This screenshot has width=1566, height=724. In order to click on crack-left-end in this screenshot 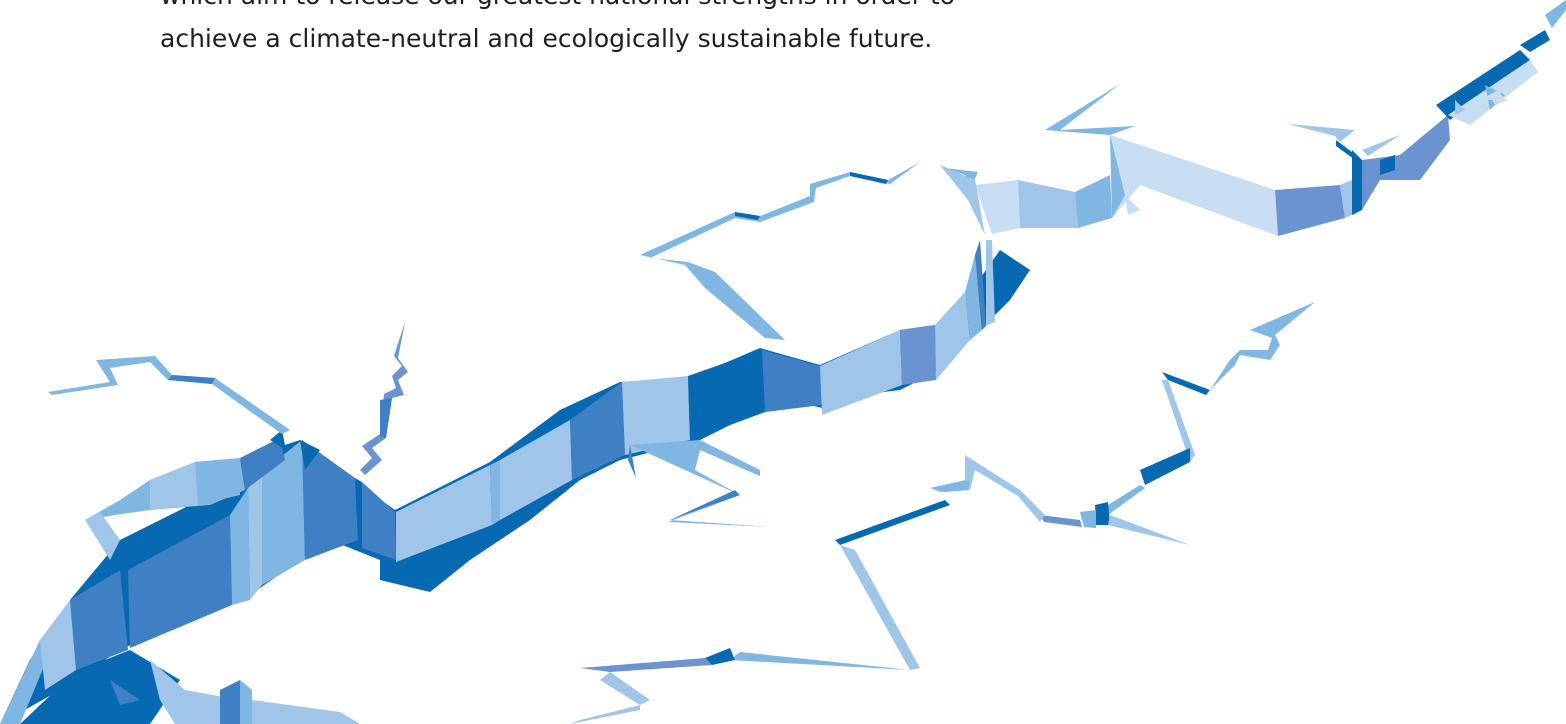, I will do `click(180, 577)`.